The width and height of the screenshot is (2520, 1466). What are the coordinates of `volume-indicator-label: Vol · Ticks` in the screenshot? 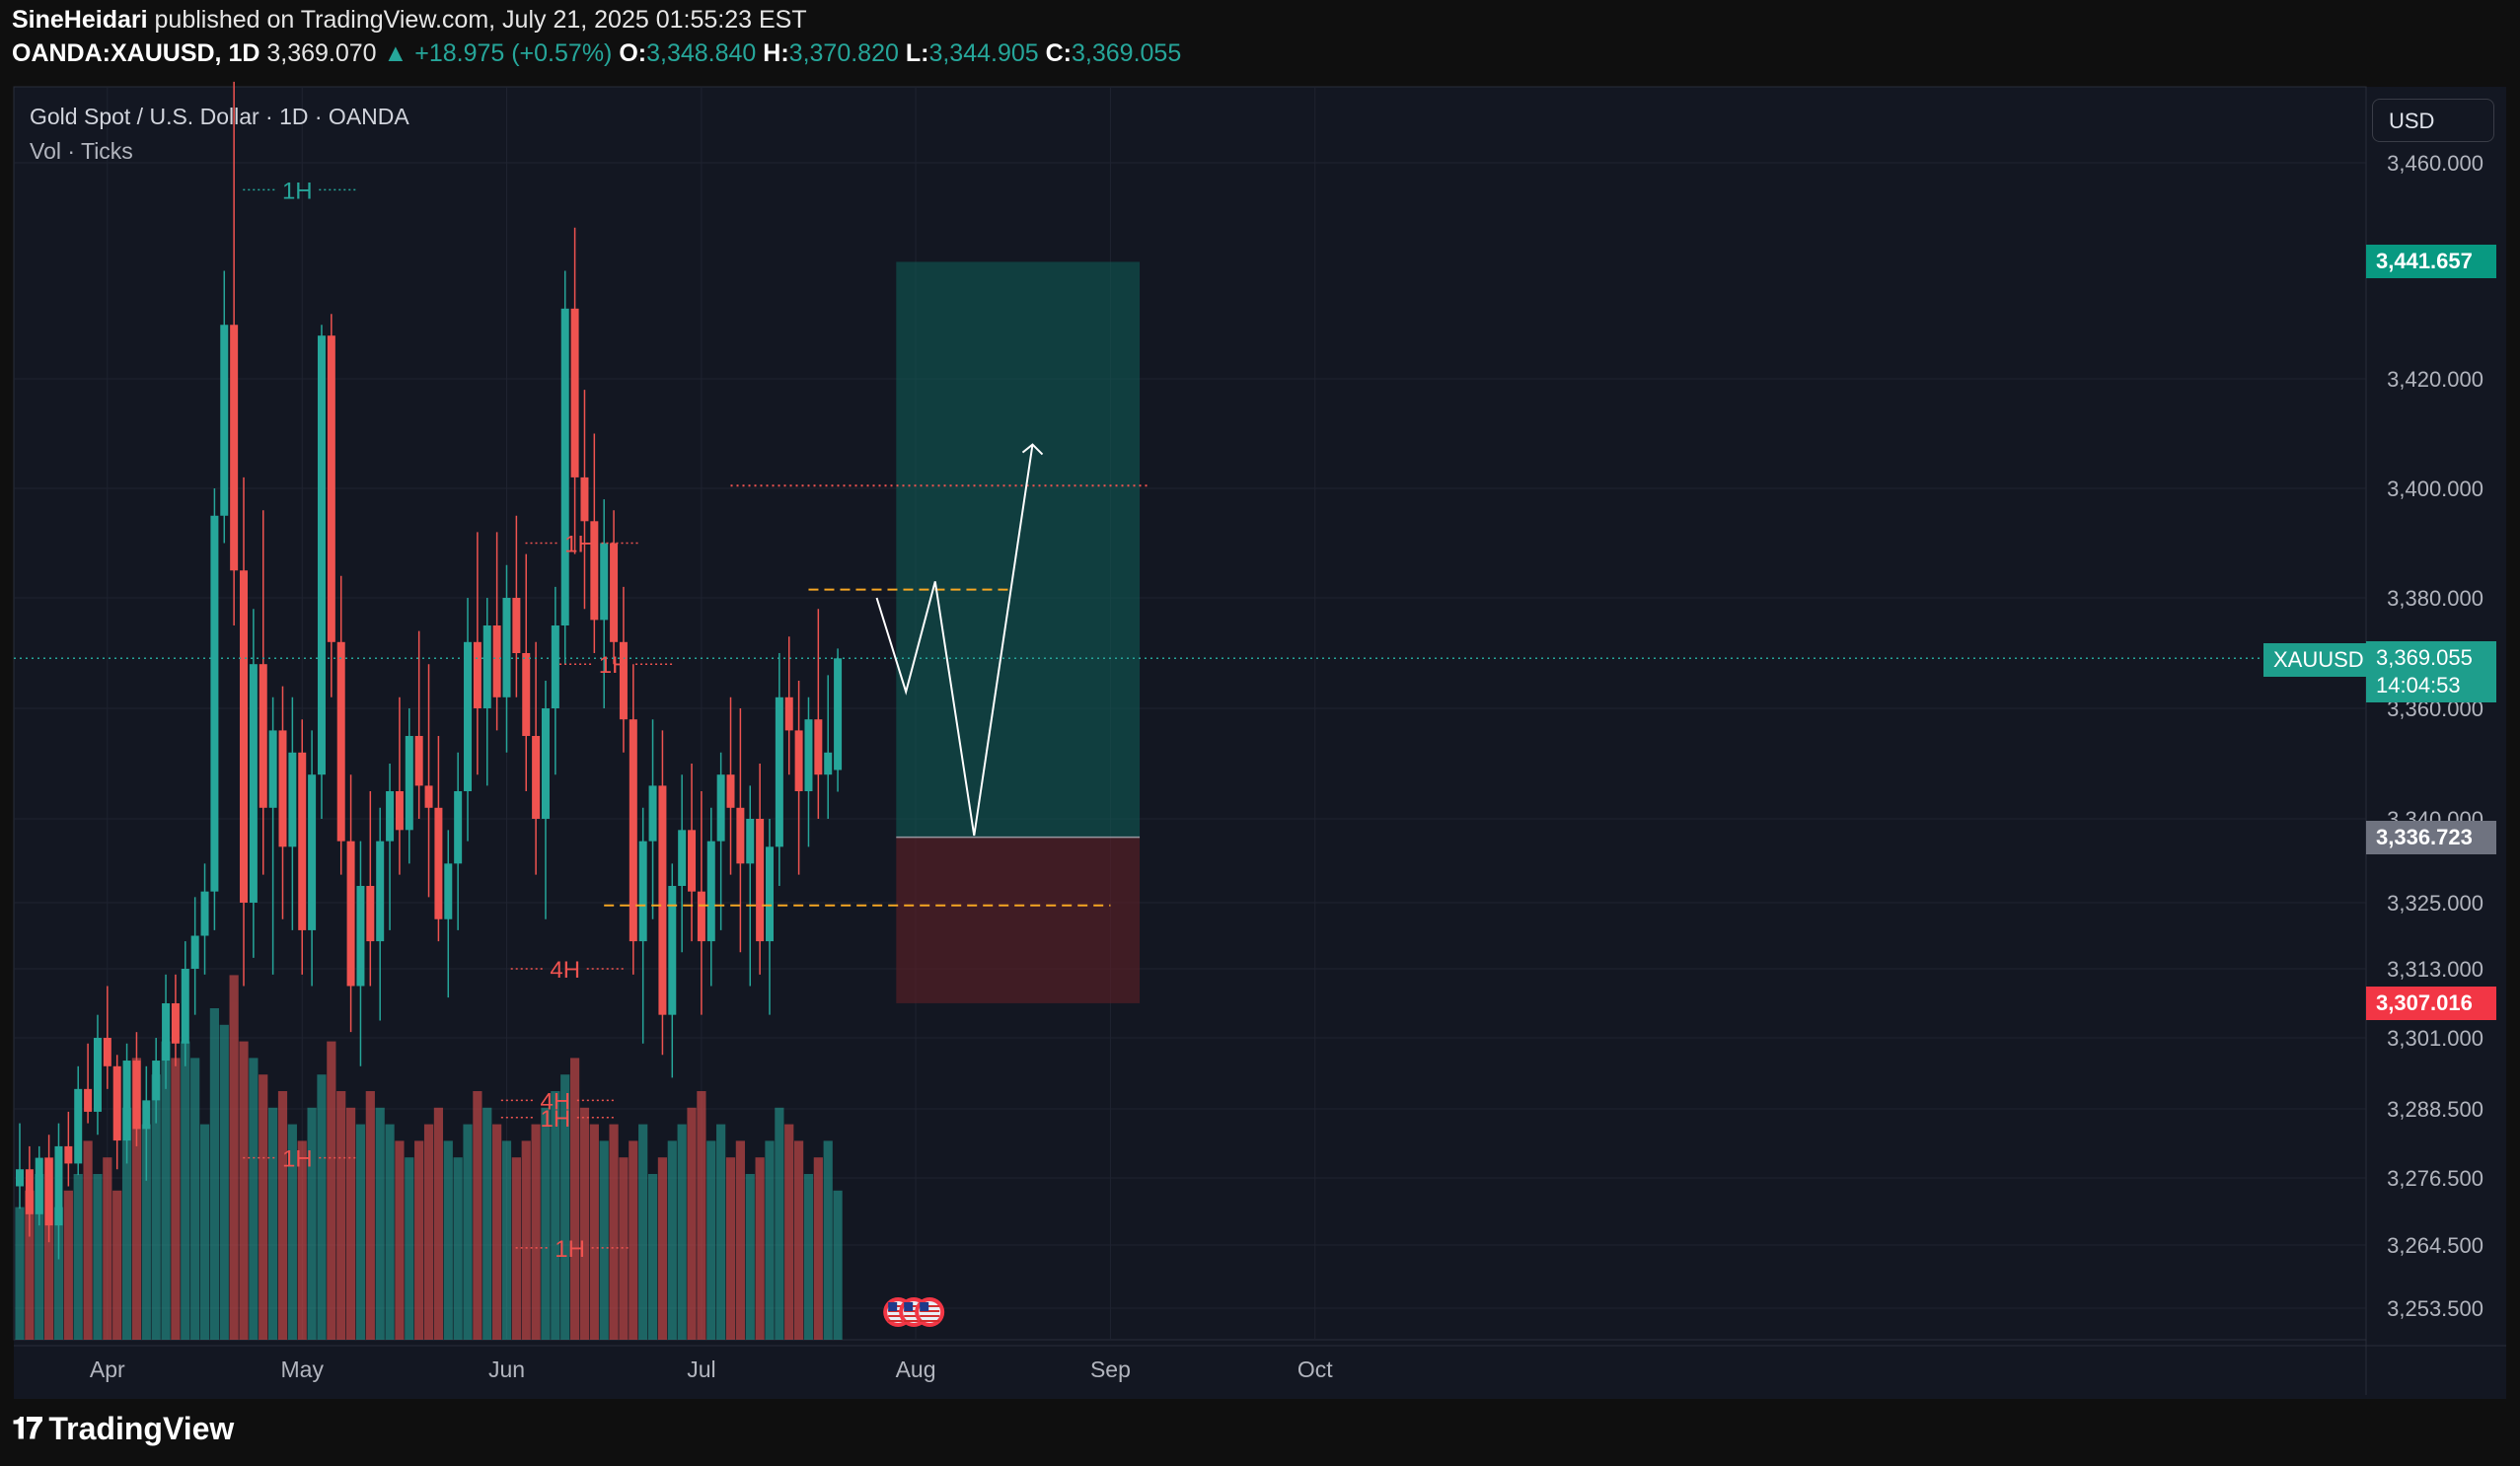 It's located at (81, 151).